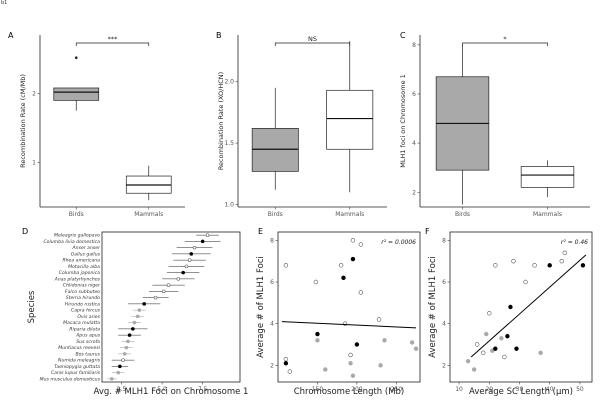 The image size is (600, 400). I want to click on panel-B-significance-label: NS, so click(312, 39).